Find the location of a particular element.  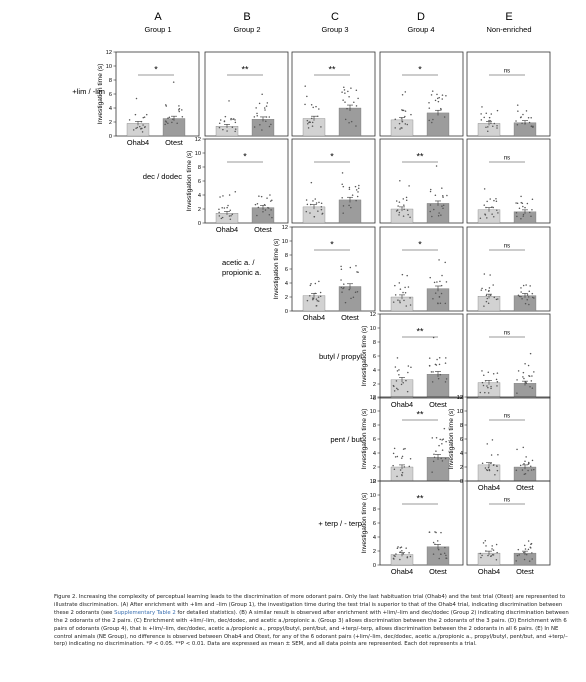

panel-ohab4-r5c4: ns Ohab4 Otest is located at coordinates (508, 528).